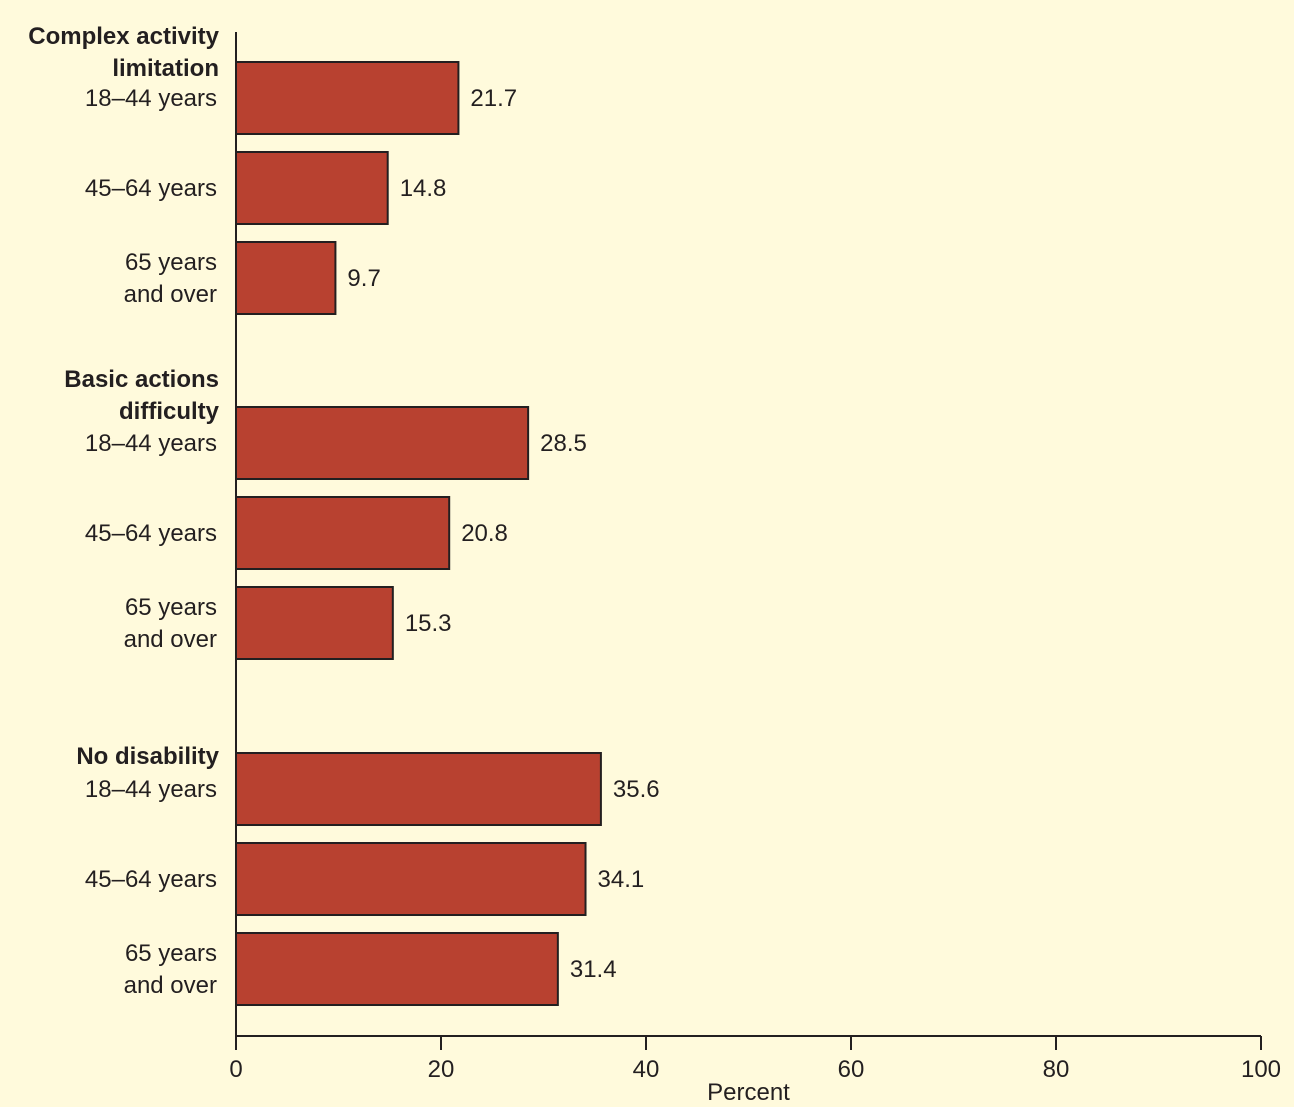  What do you see at coordinates (235, 1069) in the screenshot?
I see `x-tick-label: 0` at bounding box center [235, 1069].